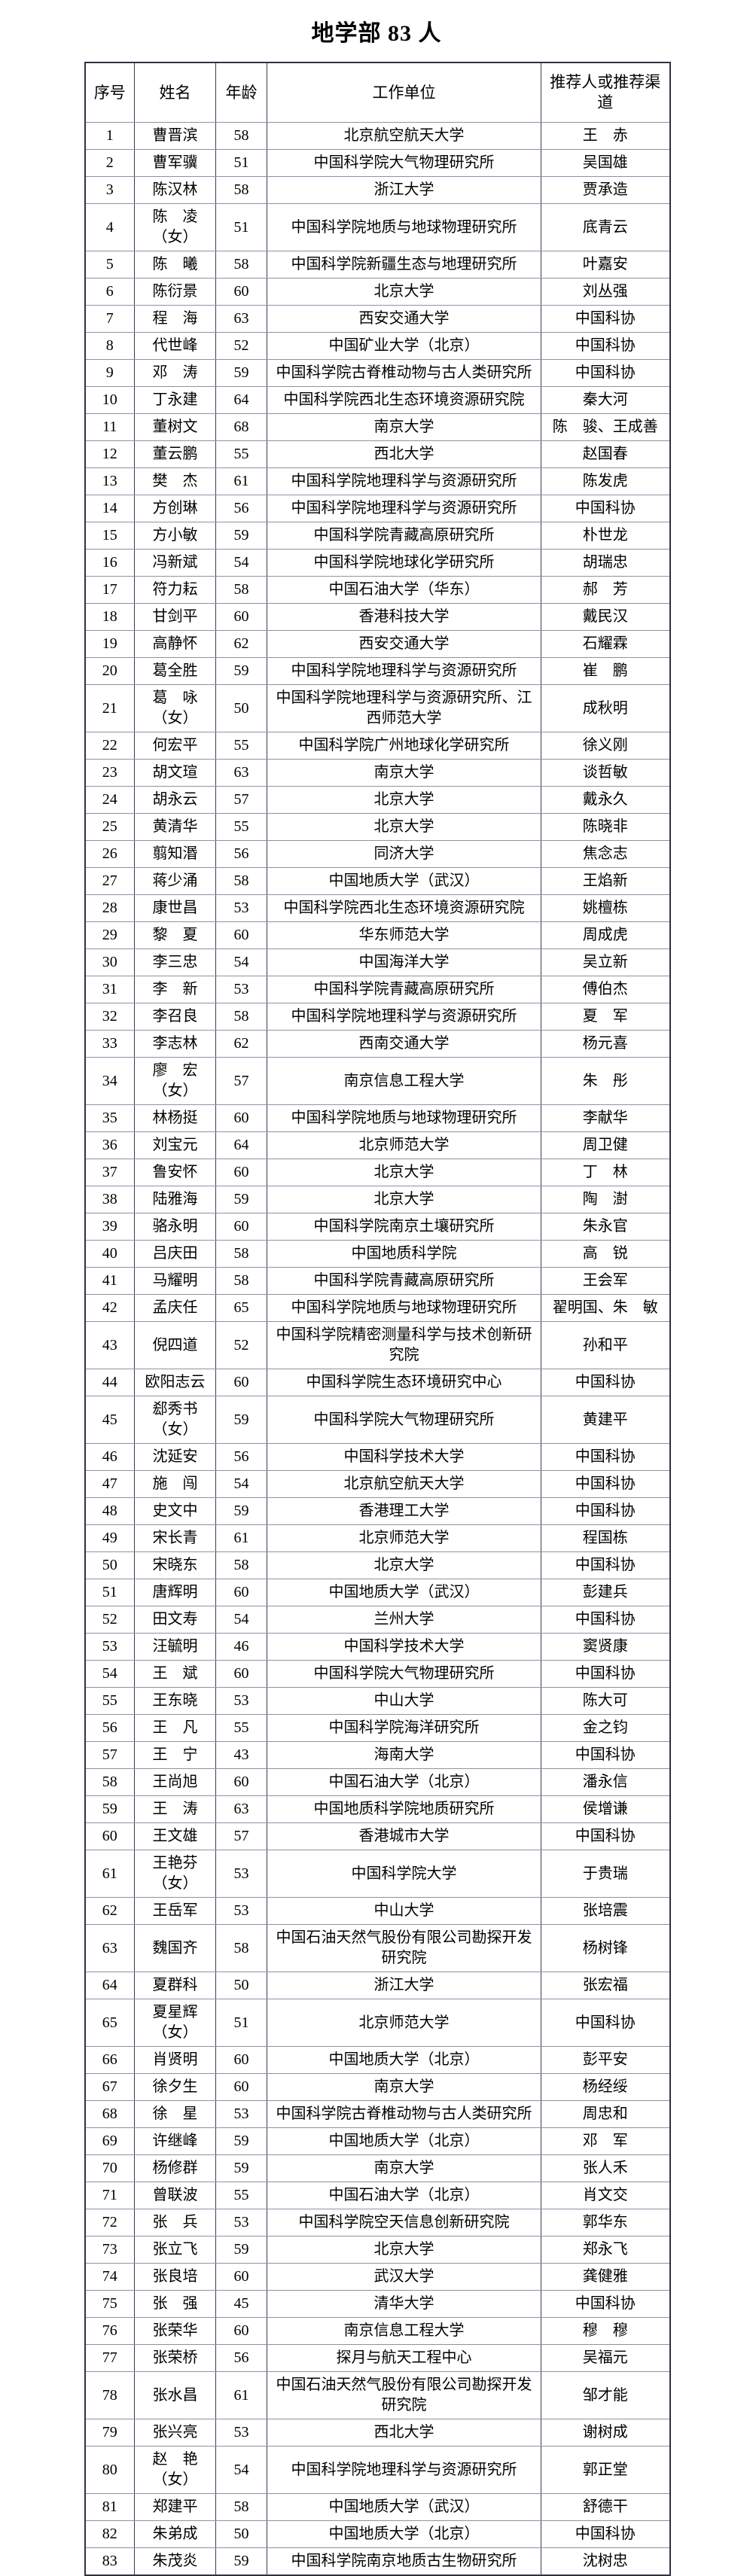 This screenshot has width=753, height=2576. Describe the element at coordinates (404, 1911) in the screenshot. I see `cell-unit: 中山大学` at that location.